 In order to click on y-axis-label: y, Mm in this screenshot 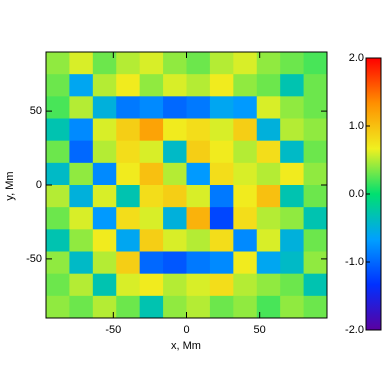, I will do `click(10, 185)`.